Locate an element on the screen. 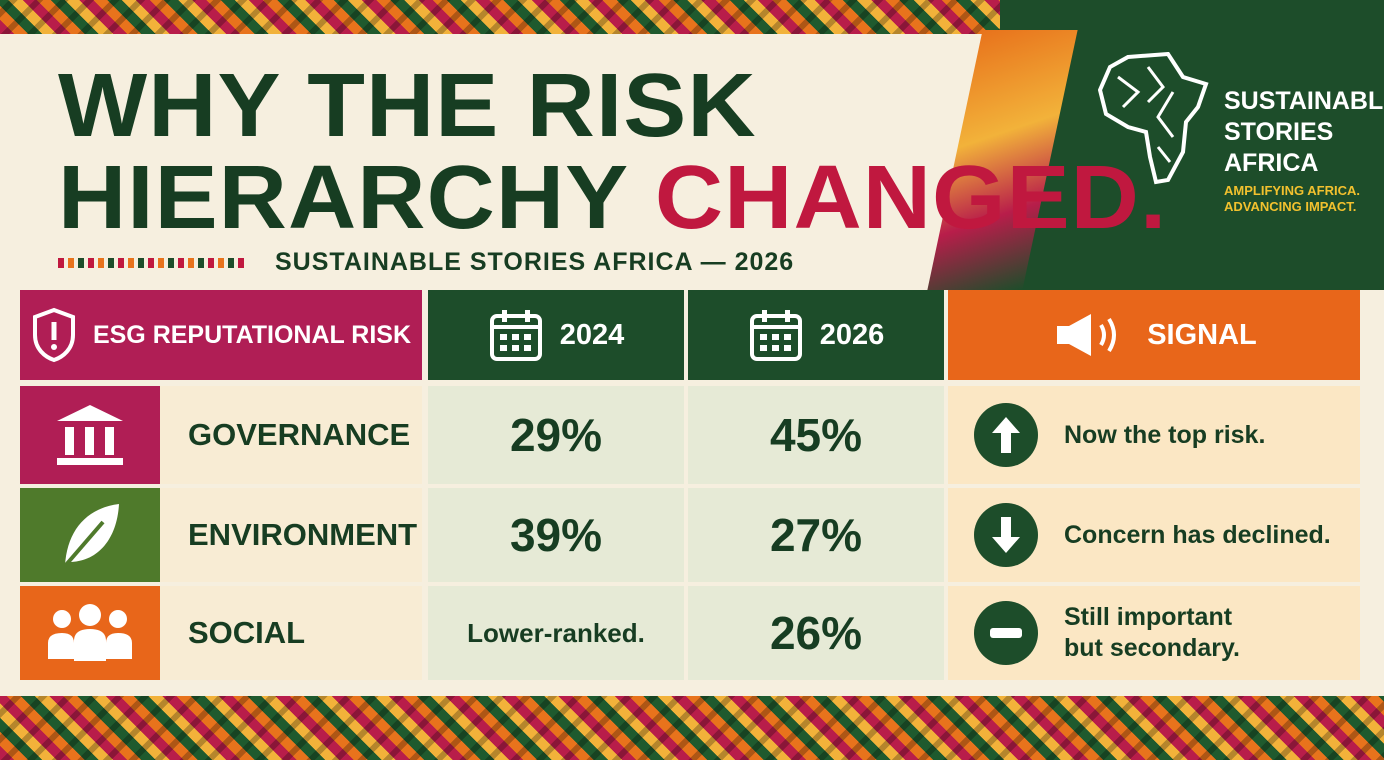  signal-cell: Now the top risk. is located at coordinates (1154, 435).